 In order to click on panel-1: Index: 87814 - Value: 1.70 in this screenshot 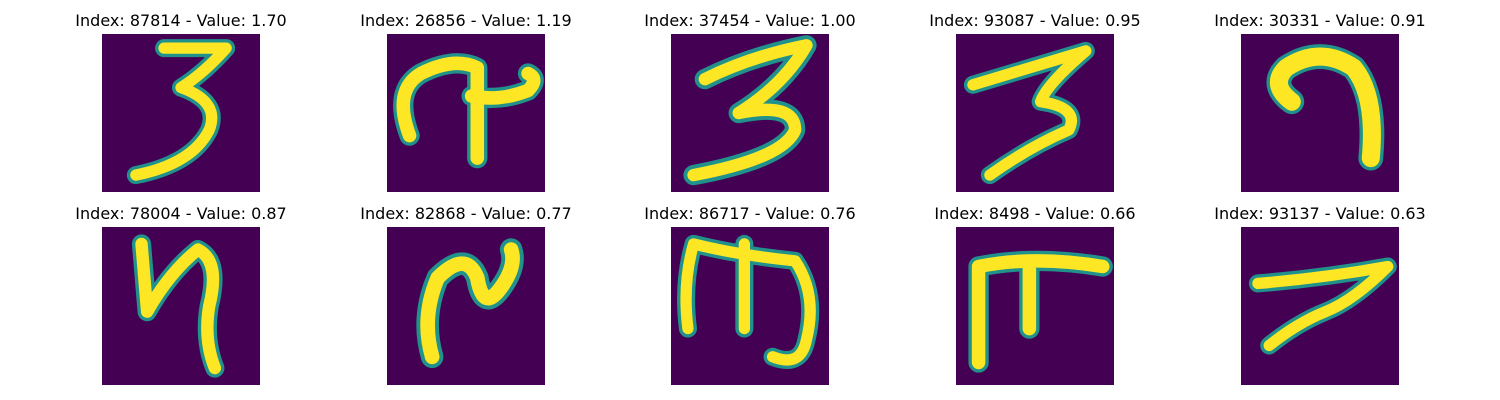, I will do `click(181, 107)`.